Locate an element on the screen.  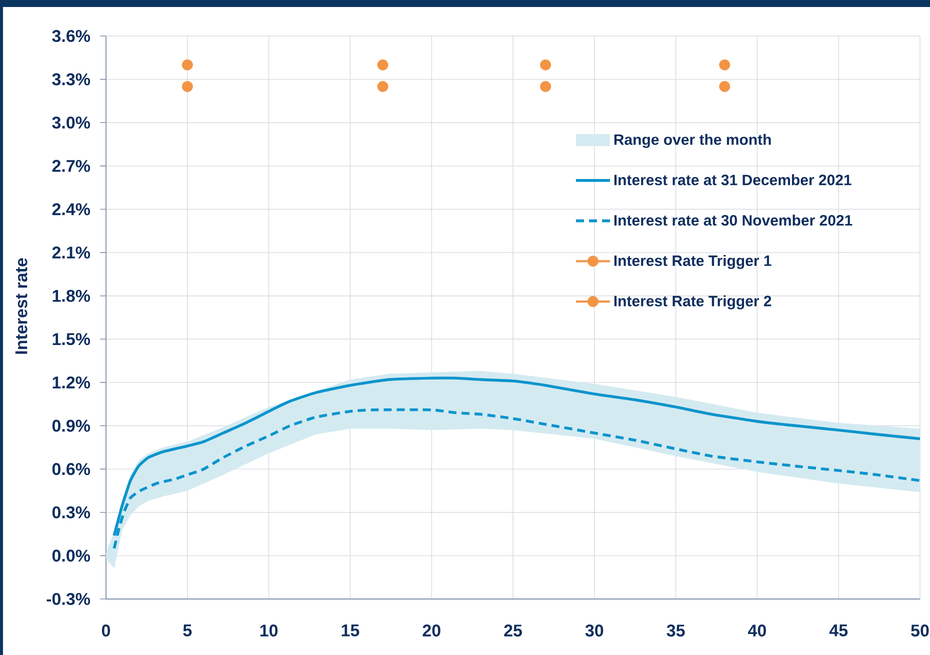
x-tick-label: 45 is located at coordinates (838, 630).